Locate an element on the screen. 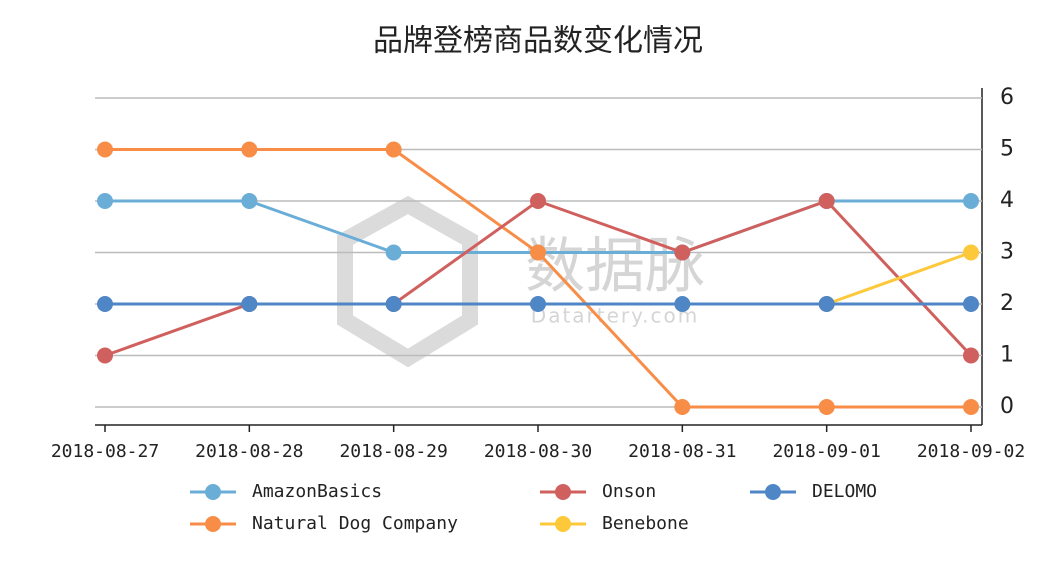 The width and height of the screenshot is (1063, 567). chart-title: 品牌登榜商品数变化情况 is located at coordinates (538, 41).